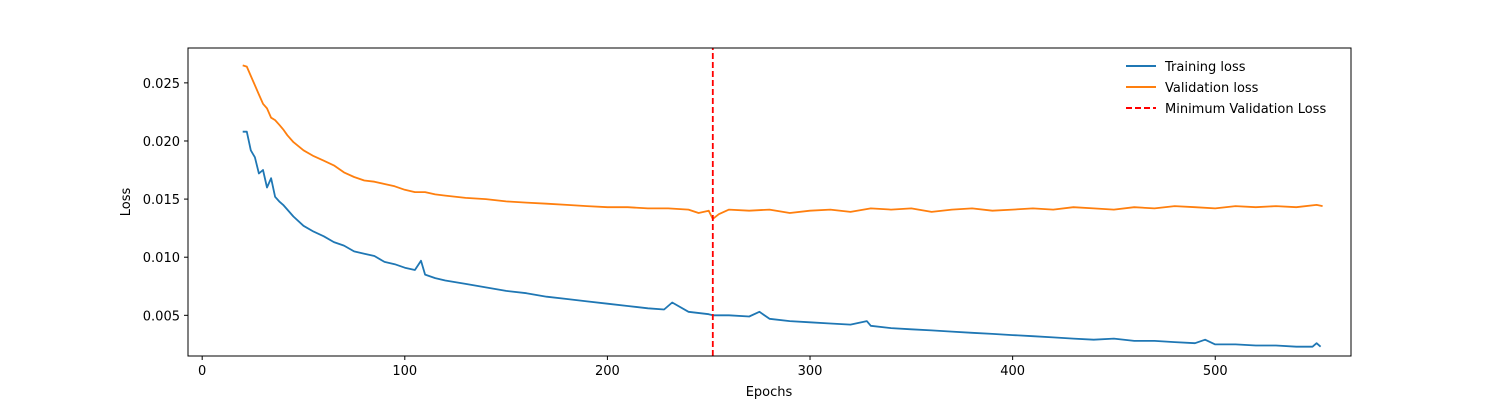  I want to click on x-tick-label: 200, so click(607, 371).